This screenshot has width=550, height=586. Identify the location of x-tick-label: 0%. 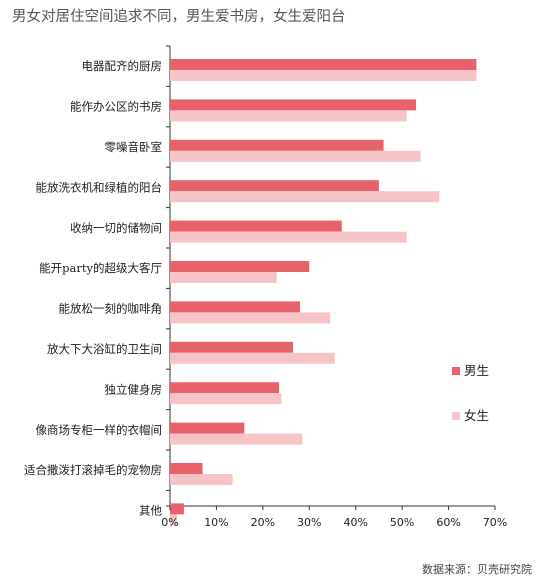
(169, 522).